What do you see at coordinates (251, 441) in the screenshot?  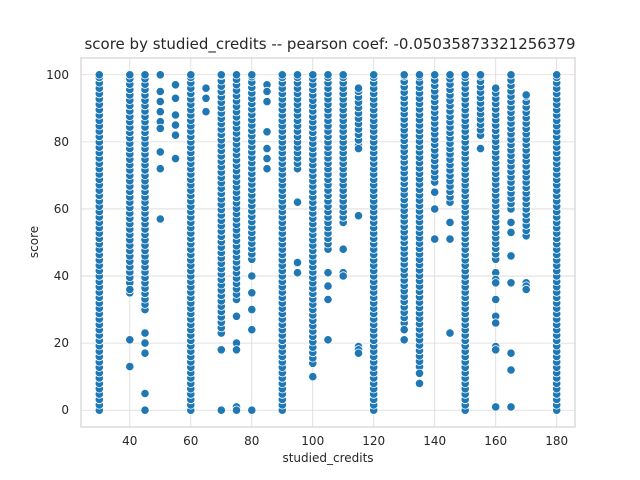 I see `x-tick-label: 80` at bounding box center [251, 441].